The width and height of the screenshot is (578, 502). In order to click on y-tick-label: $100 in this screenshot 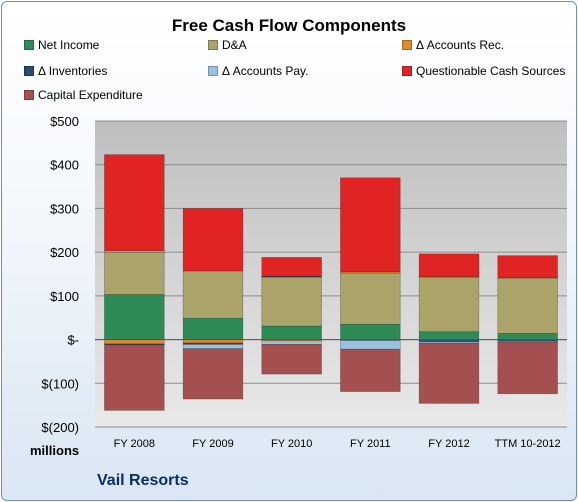, I will do `click(64, 296)`.